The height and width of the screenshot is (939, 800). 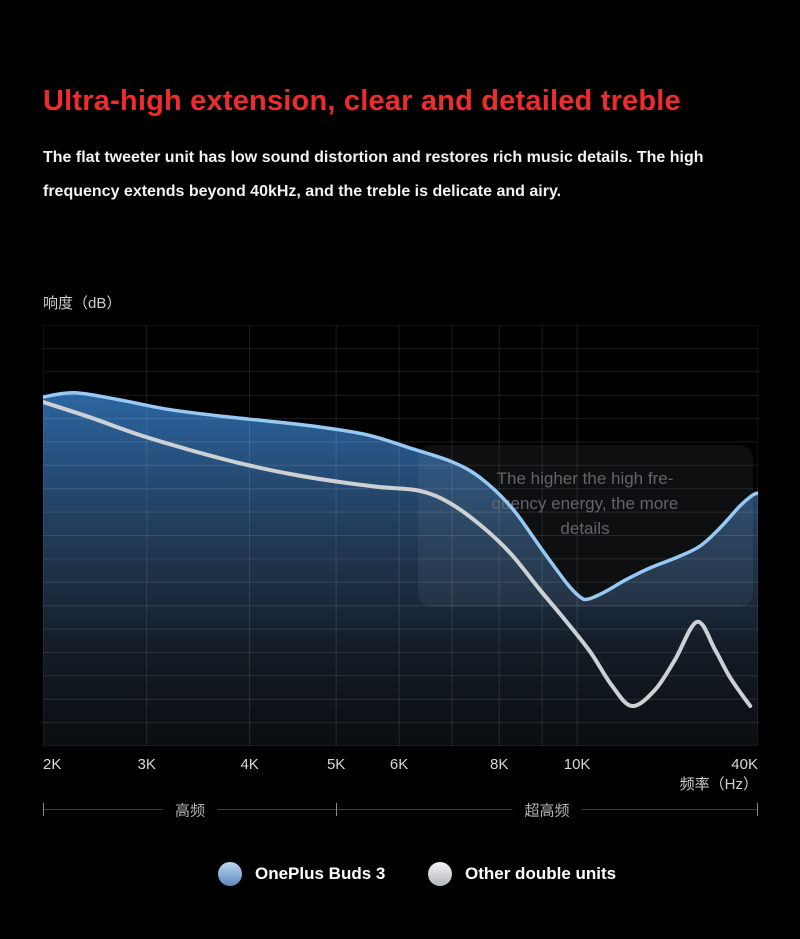 I want to click on x-tick-label-40k: 40K, so click(x=744, y=764).